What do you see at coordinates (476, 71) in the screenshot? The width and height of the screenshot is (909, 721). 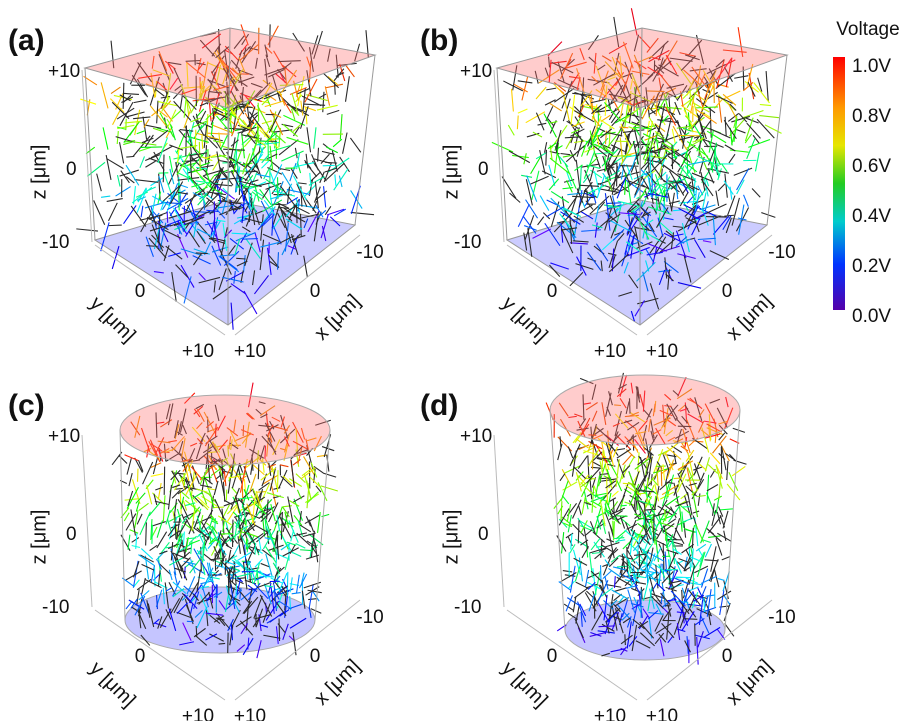 I see `z-tick-label: +10` at bounding box center [476, 71].